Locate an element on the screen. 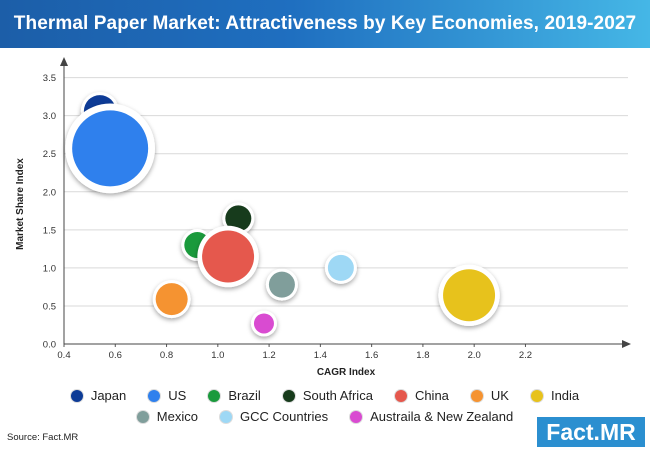 The image size is (650, 450). y-tick-label: 1.0 is located at coordinates (49, 268).